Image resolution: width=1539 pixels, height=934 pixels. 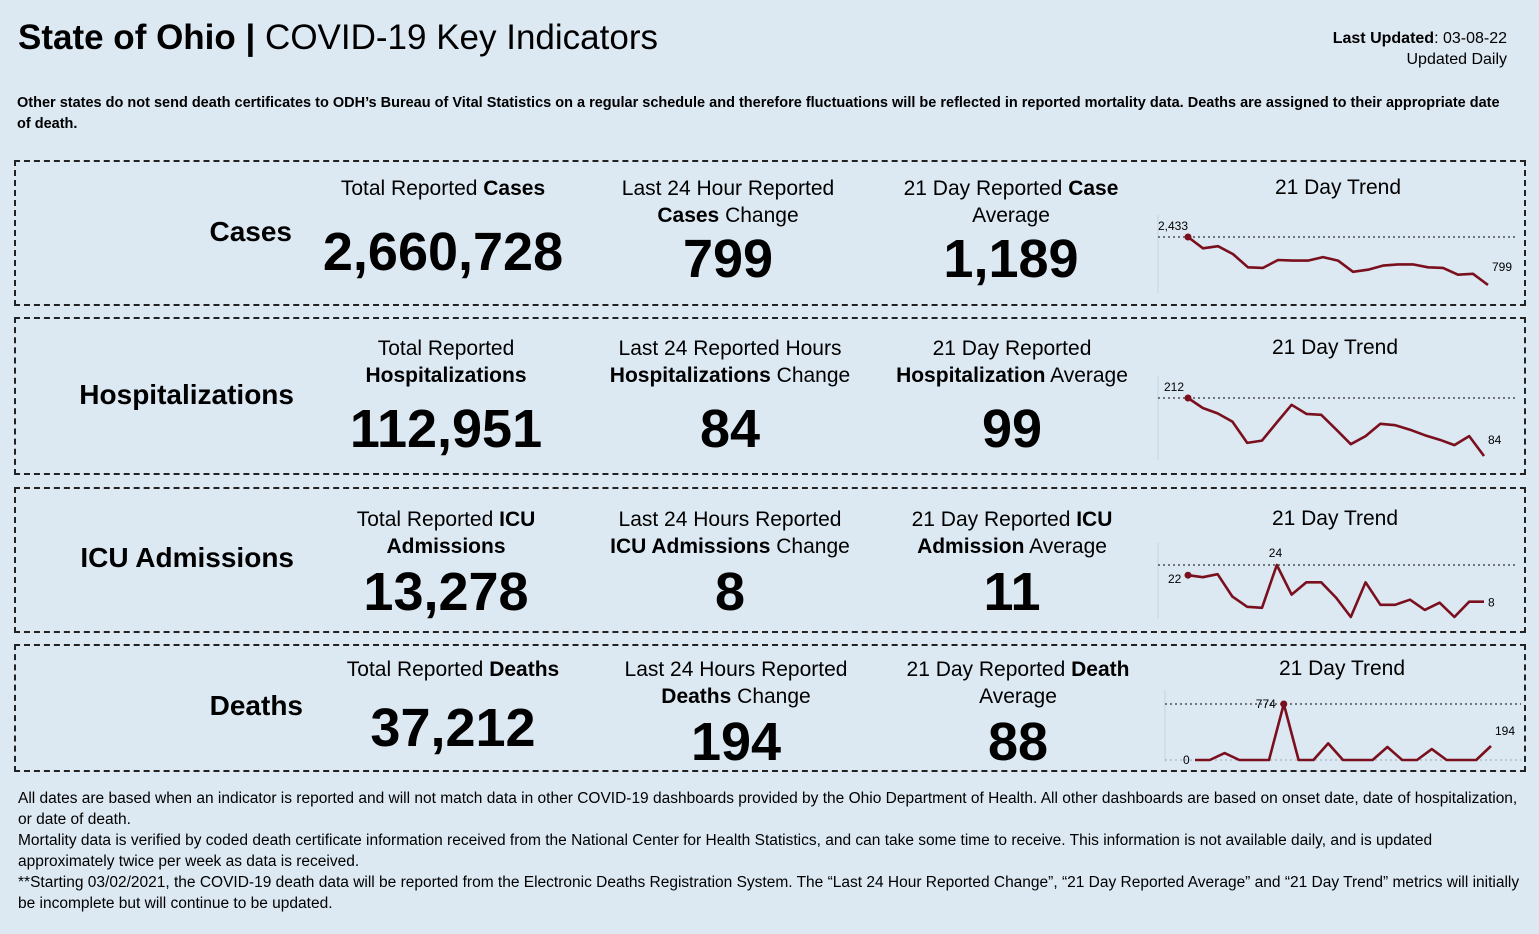 What do you see at coordinates (1383, 38) in the screenshot?
I see `last-updated-label: Last Updated` at bounding box center [1383, 38].